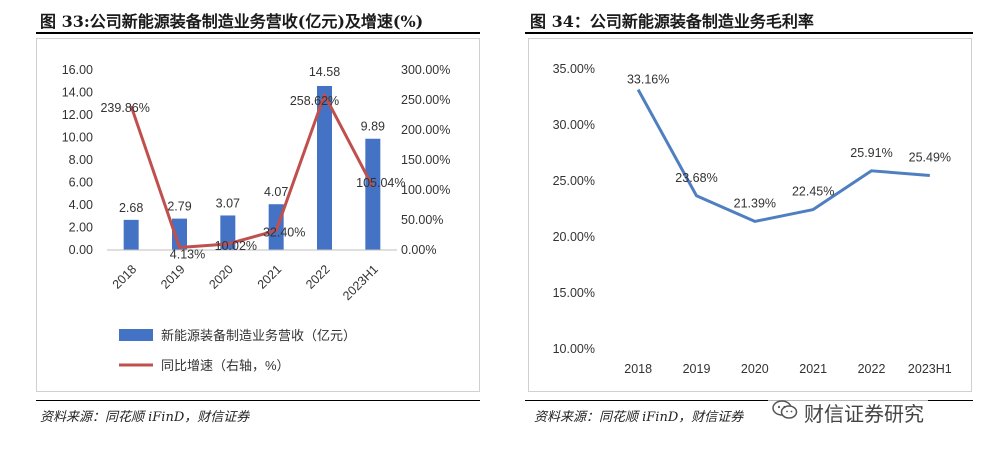 The height and width of the screenshot is (458, 1001). I want to click on growth-line-label: 105.04%, so click(380, 183).